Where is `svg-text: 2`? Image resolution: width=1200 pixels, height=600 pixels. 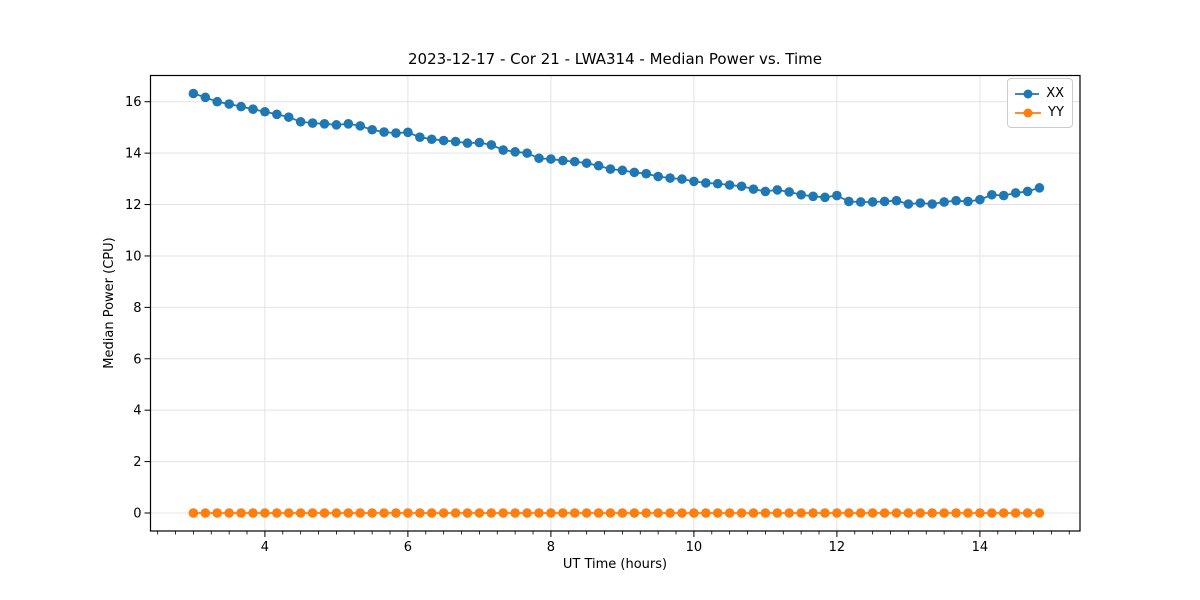 svg-text: 2 is located at coordinates (137, 462).